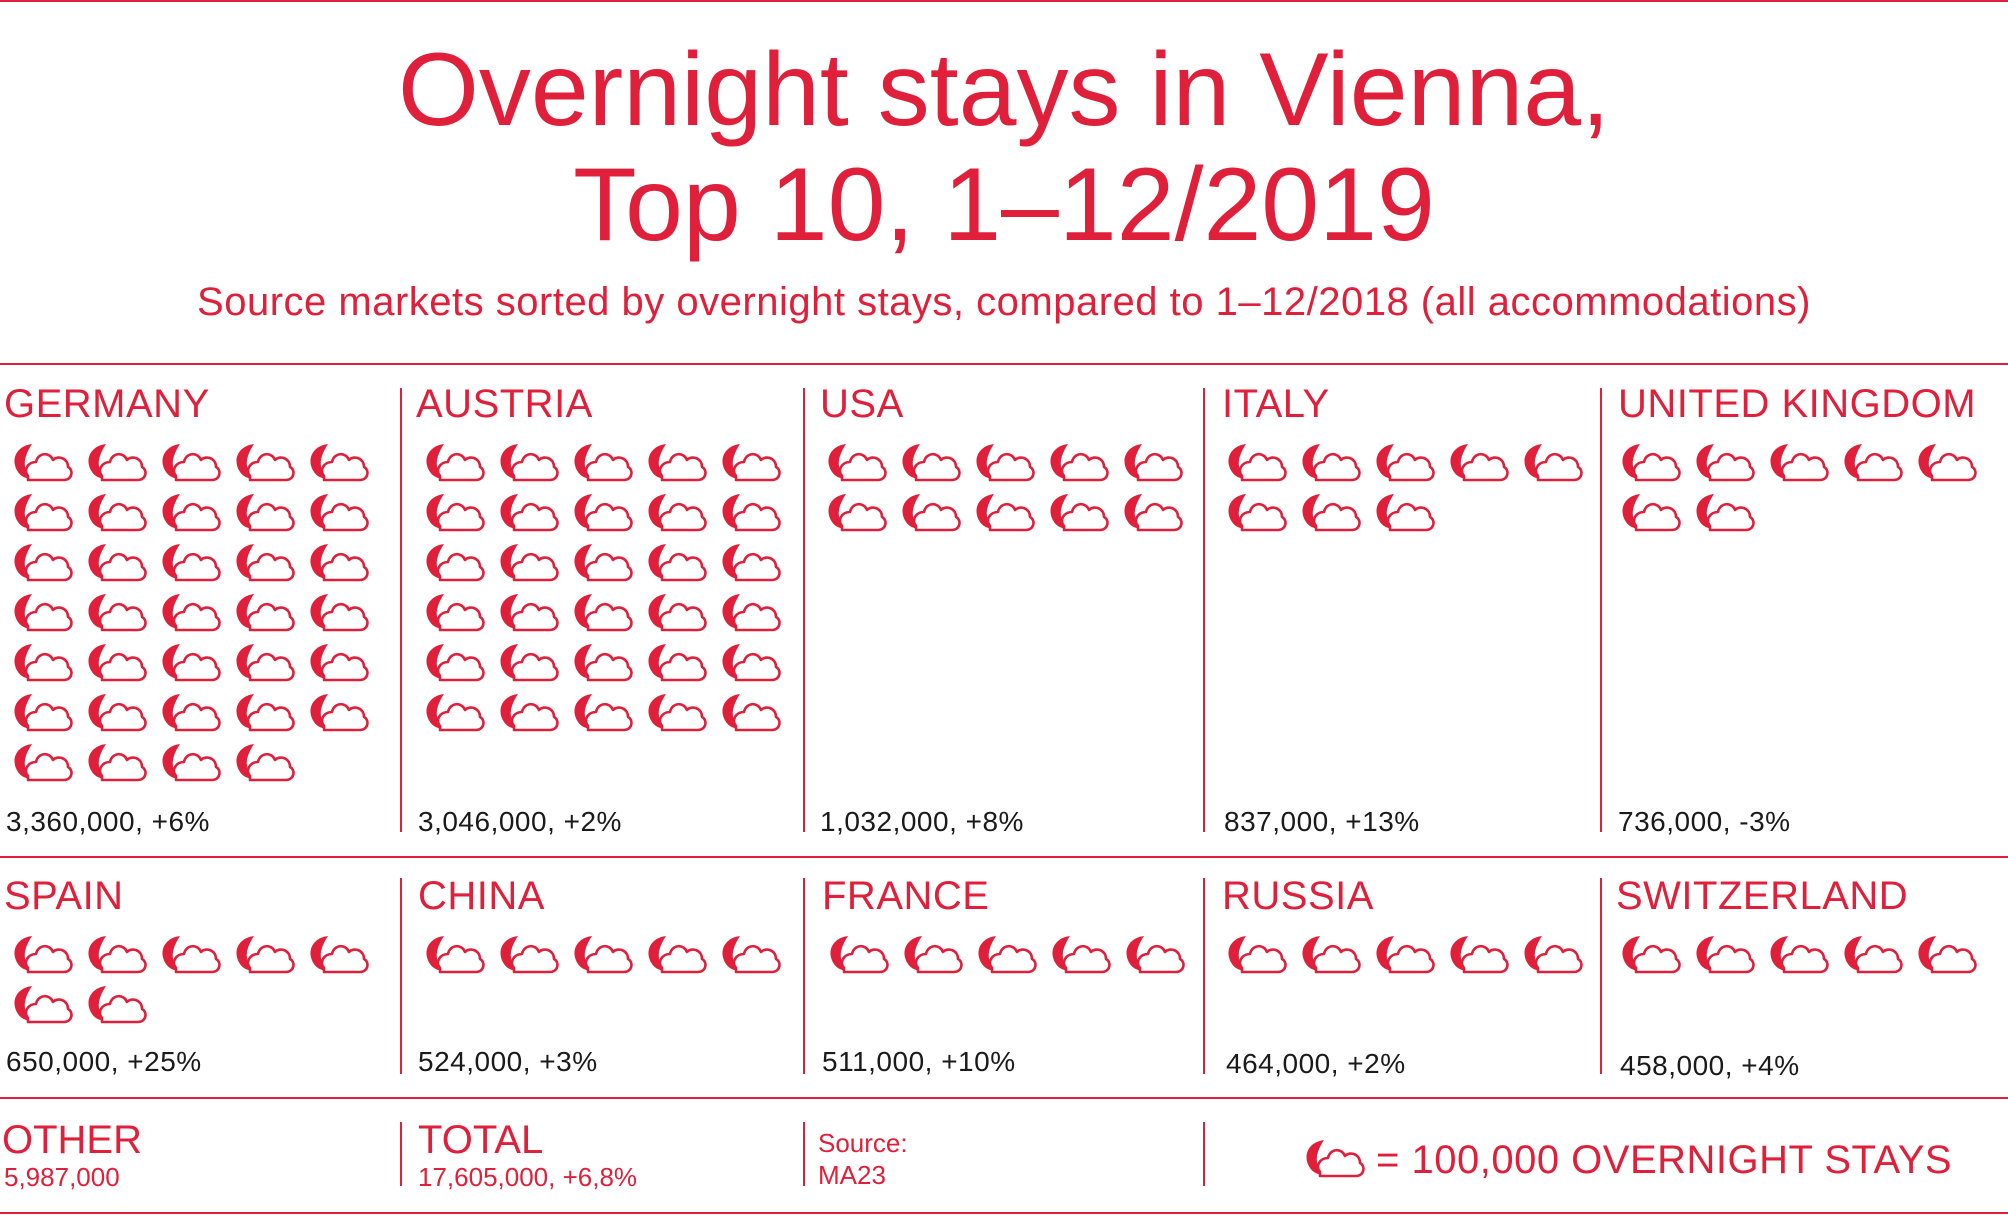  What do you see at coordinates (520, 821) in the screenshot?
I see `country-value: 3,046,000, +2%` at bounding box center [520, 821].